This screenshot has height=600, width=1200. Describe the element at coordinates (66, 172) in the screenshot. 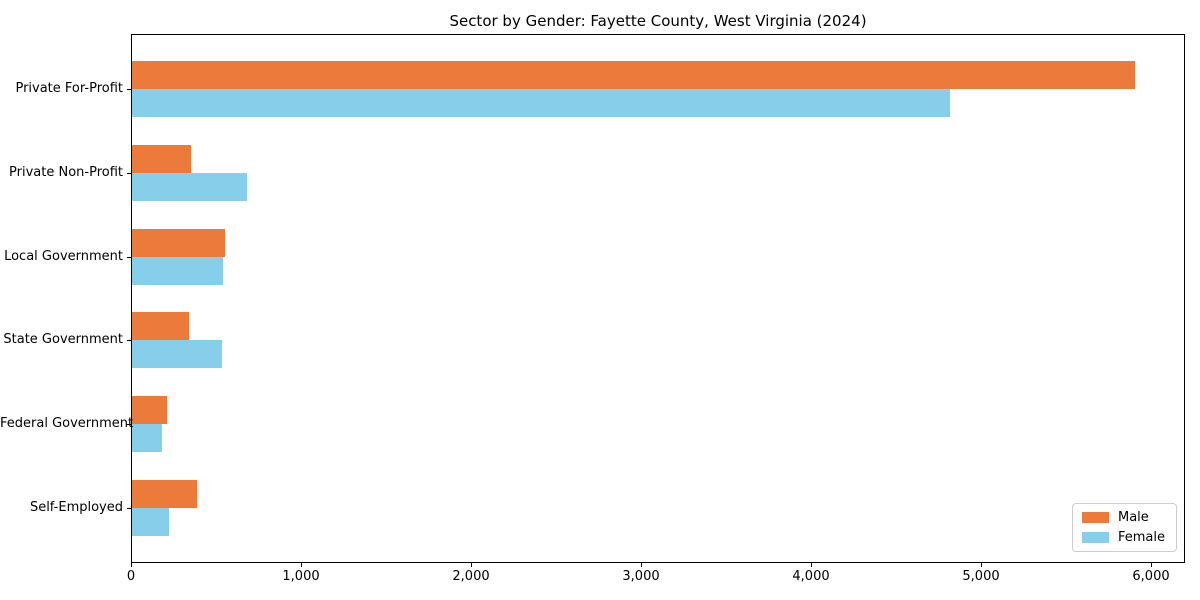

I see `y-tick-label: Private Non-Profit` at that location.